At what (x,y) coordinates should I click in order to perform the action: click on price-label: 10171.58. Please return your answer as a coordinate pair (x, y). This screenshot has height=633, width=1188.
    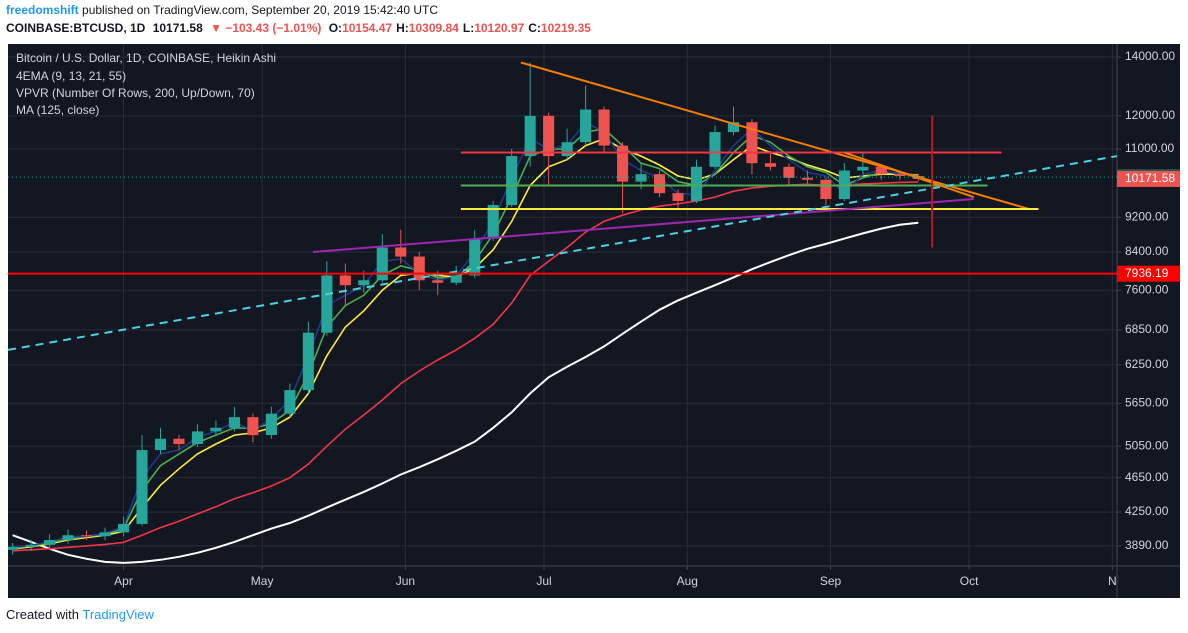
    Looking at the image, I should click on (1150, 178).